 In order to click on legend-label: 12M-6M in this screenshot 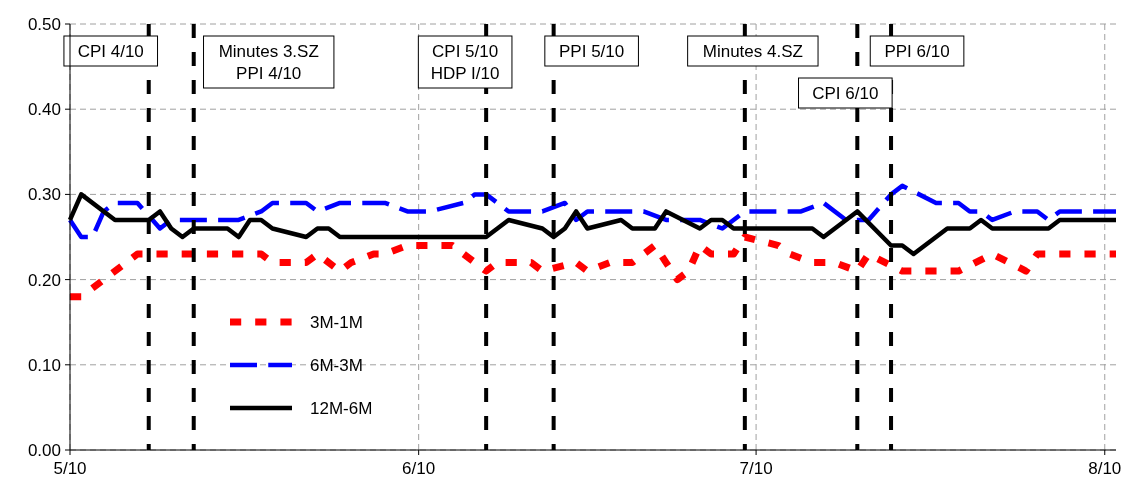, I will do `click(341, 408)`.